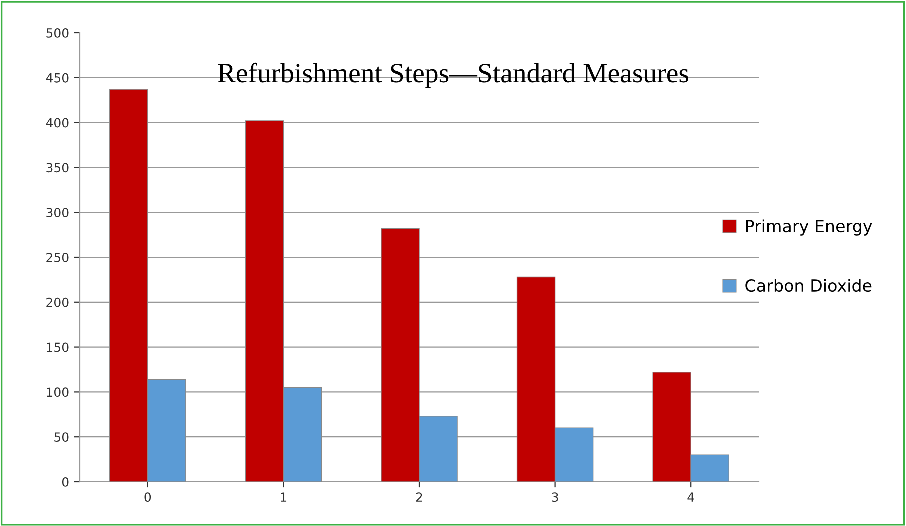 Image resolution: width=906 pixels, height=526 pixels. I want to click on y-tick-label: 300, so click(57, 213).